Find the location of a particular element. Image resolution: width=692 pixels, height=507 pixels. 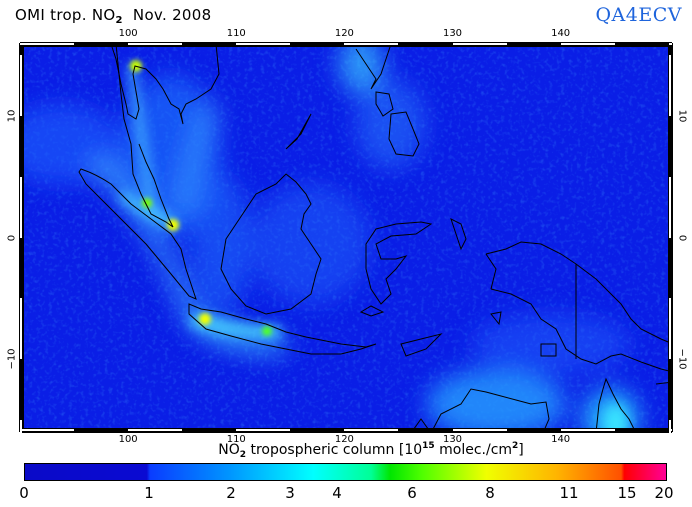

hotspot-jakarta is located at coordinates (205, 319).